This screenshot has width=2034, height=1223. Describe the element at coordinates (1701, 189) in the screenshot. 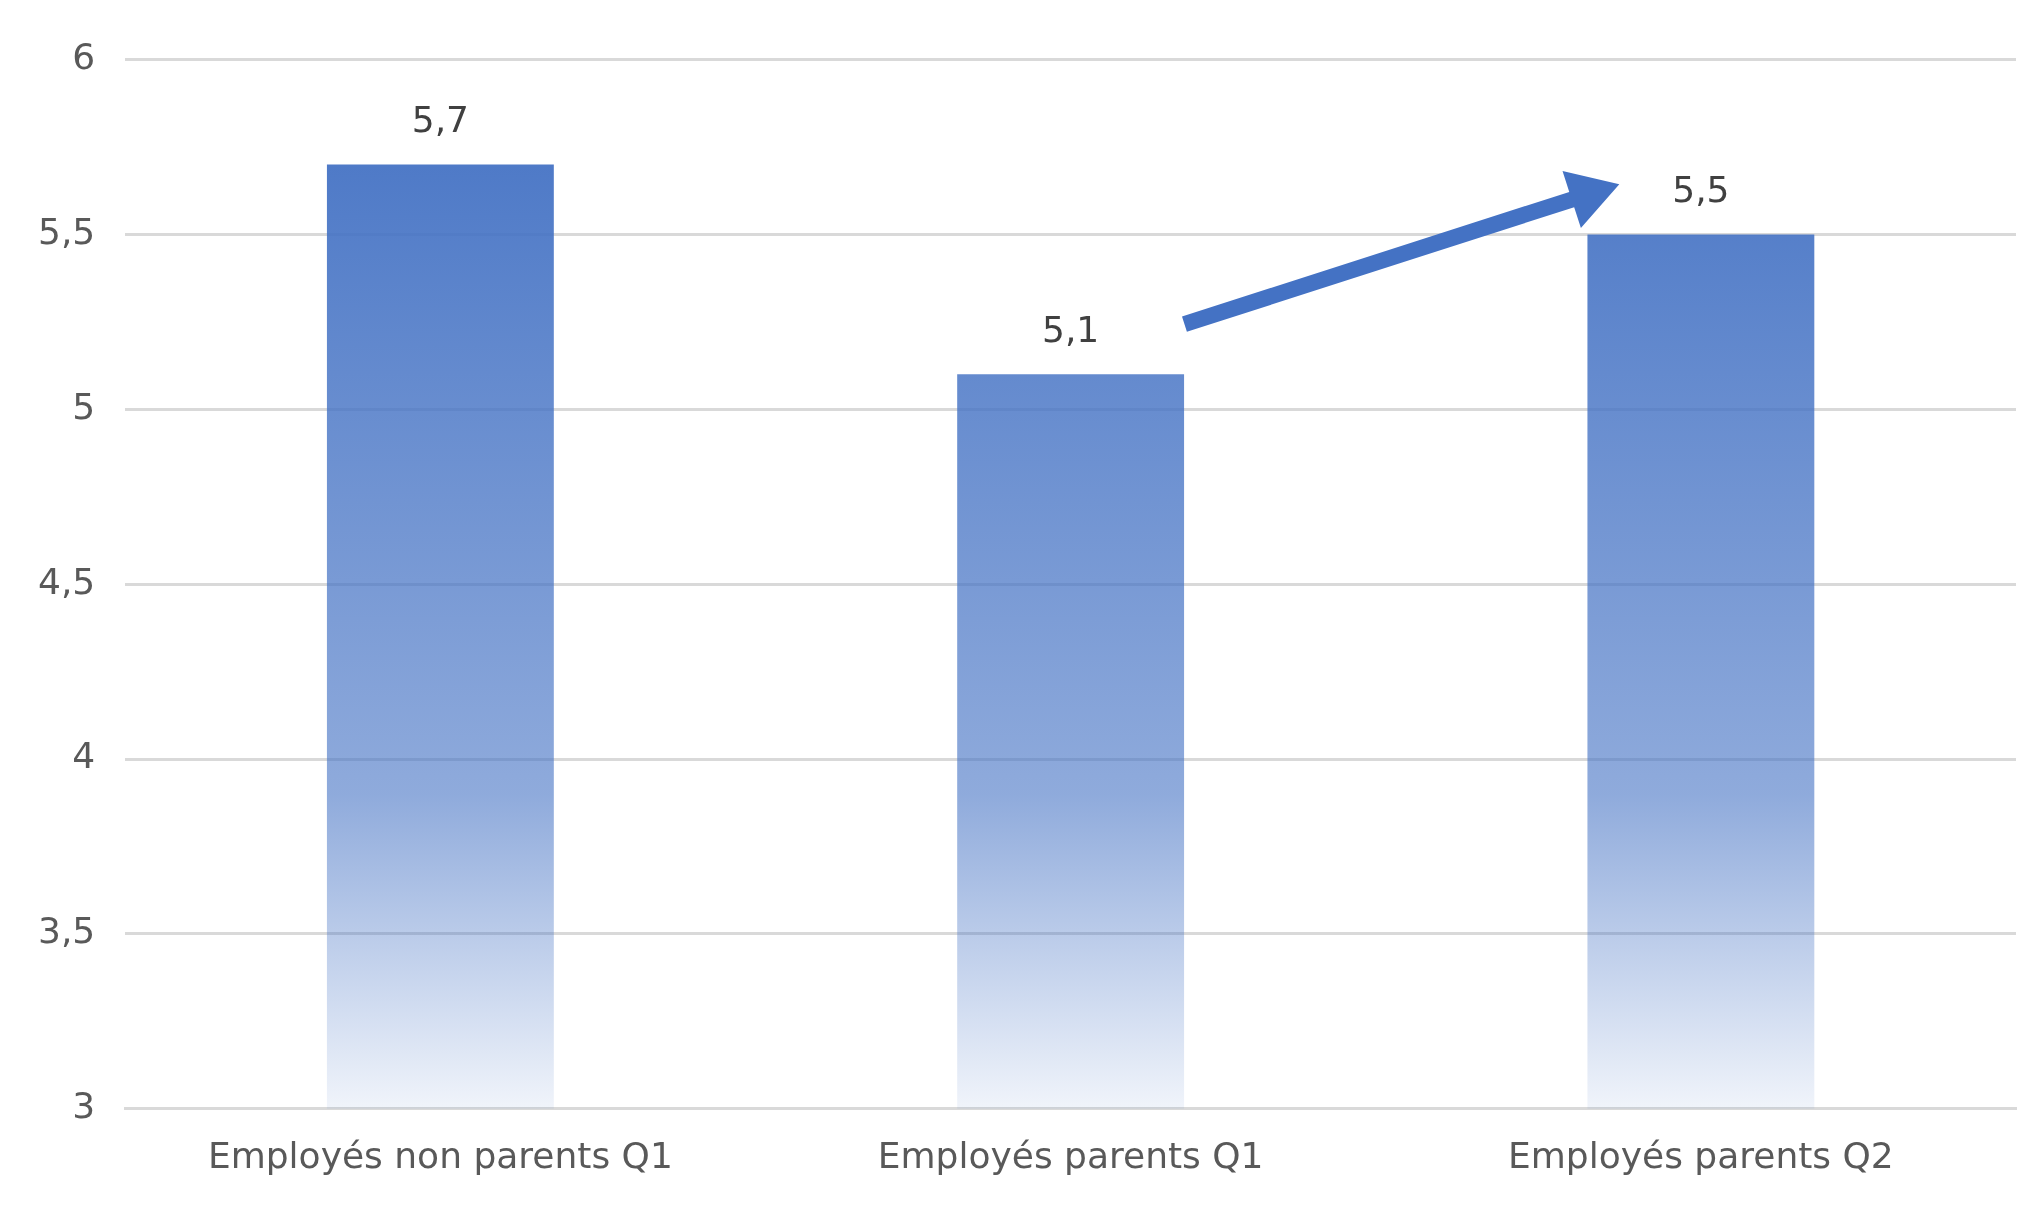

I see `data-label: 5,5` at that location.